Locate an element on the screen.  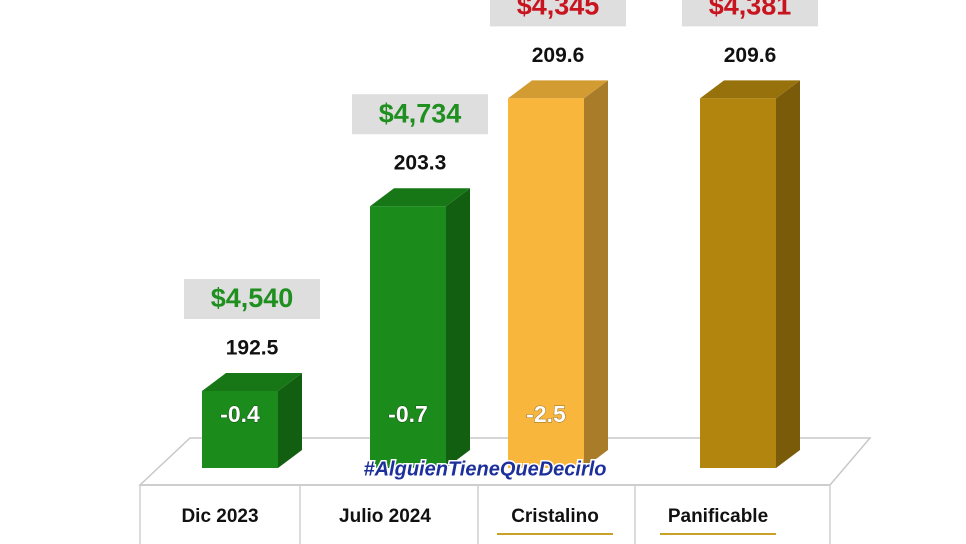
value-label: 203.3 is located at coordinates (420, 163).